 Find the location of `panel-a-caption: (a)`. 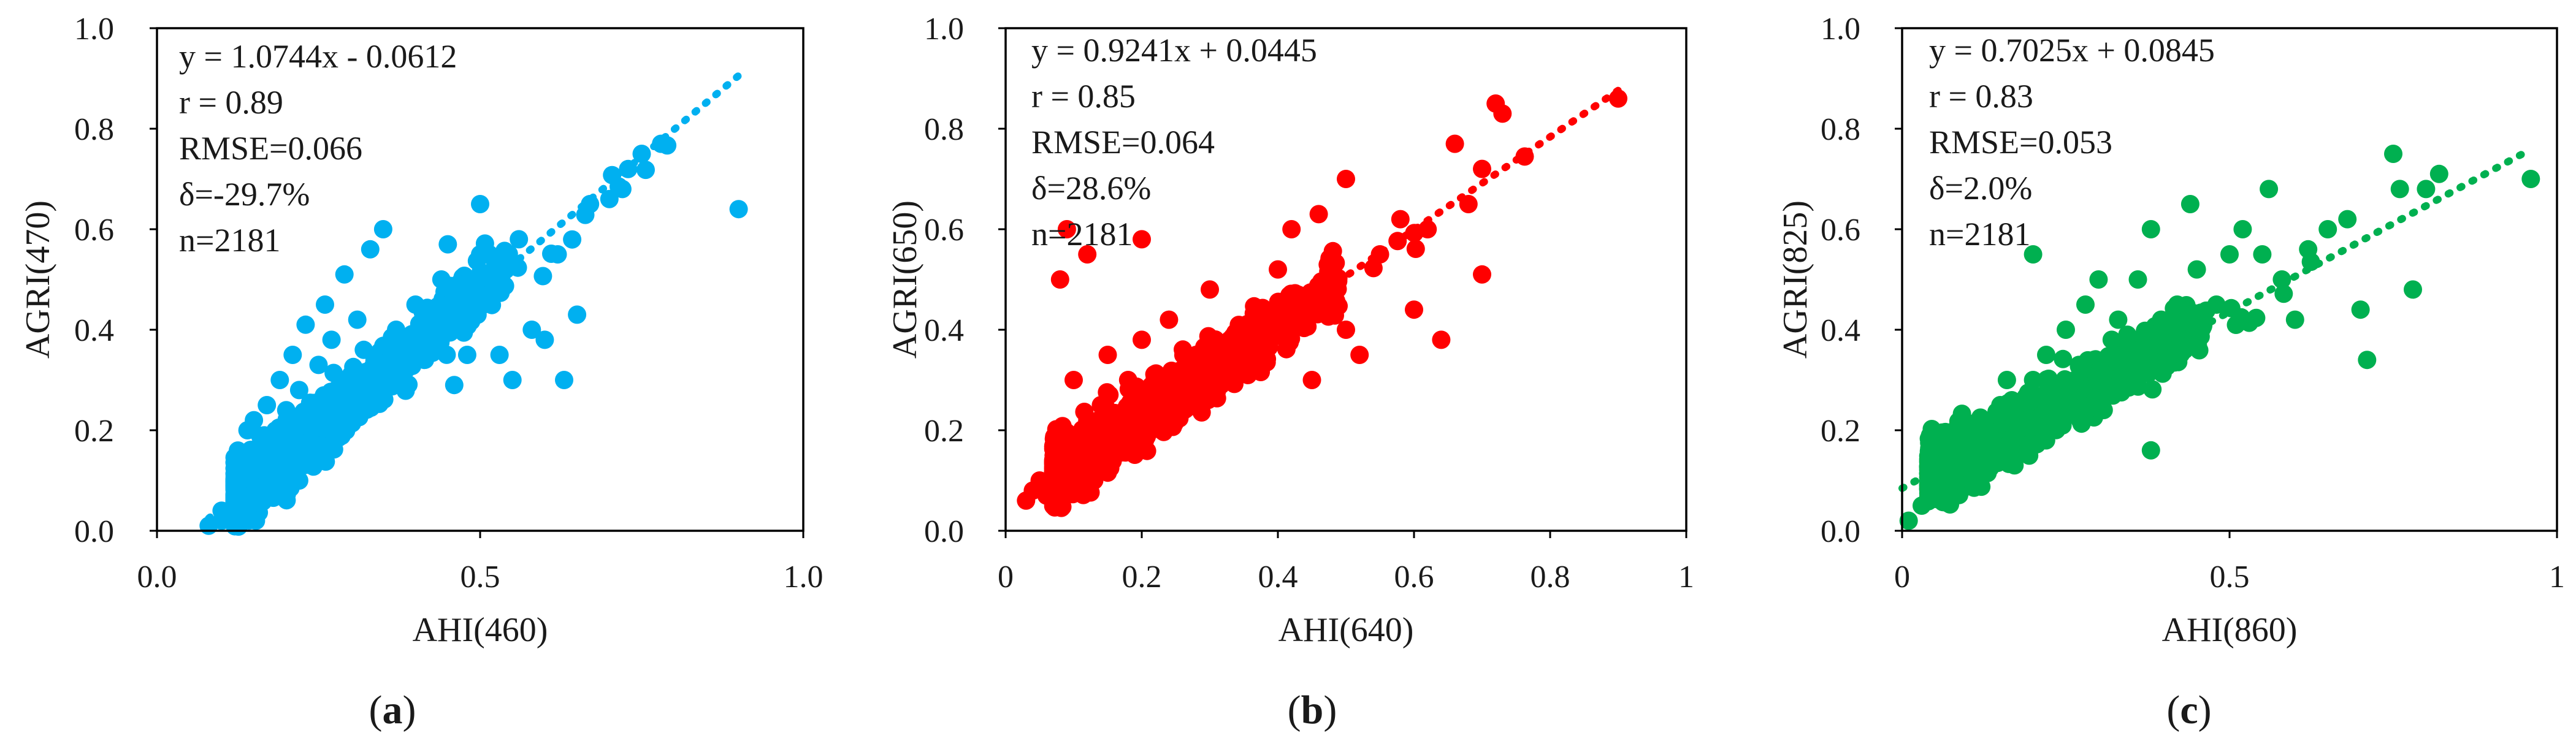

panel-a-caption: (a) is located at coordinates (392, 710).